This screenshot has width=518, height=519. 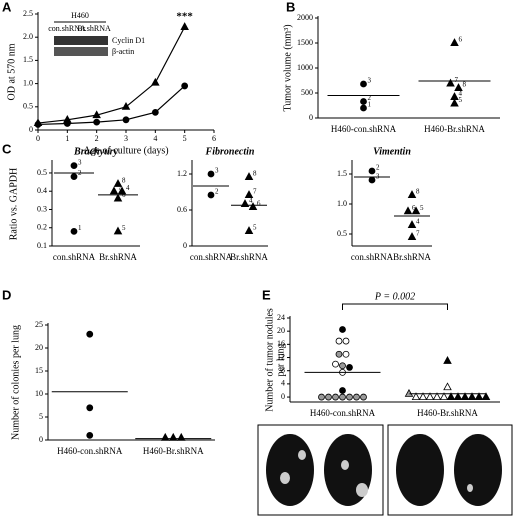 What do you see at coordinates (378, 168) in the screenshot?
I see `point-label: 2` at bounding box center [378, 168].